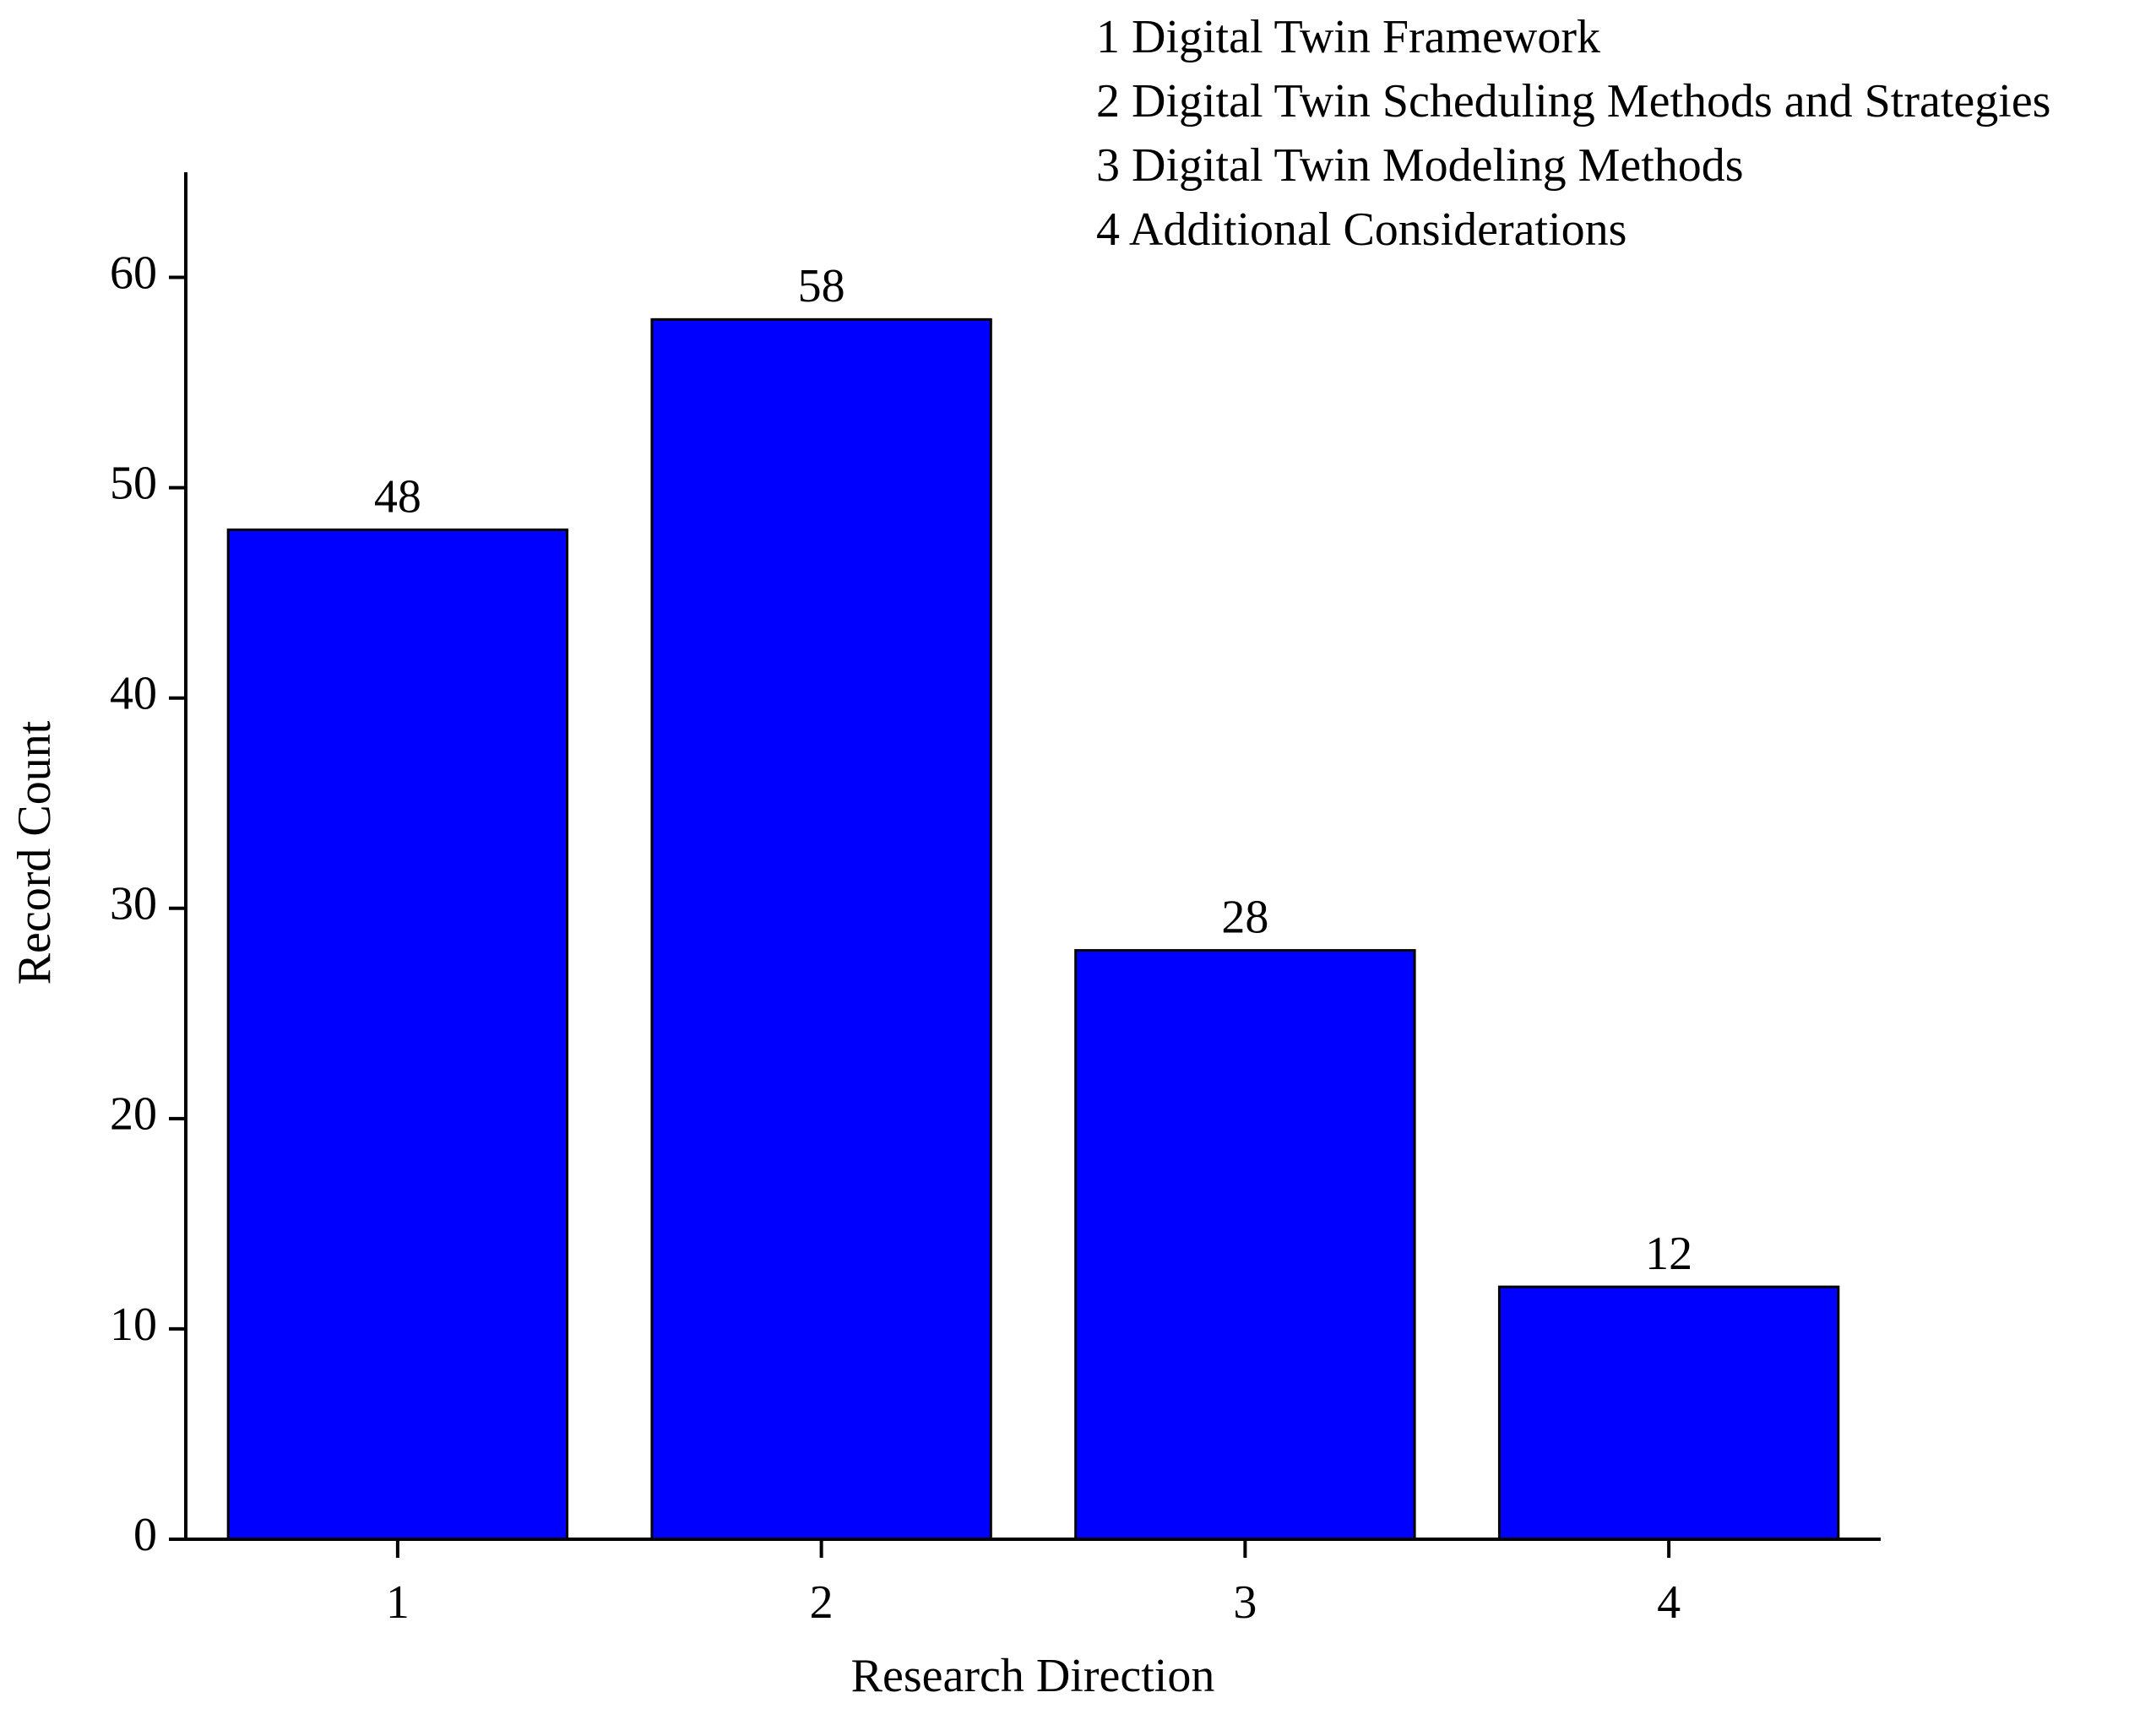  Describe the element at coordinates (1348, 37) in the screenshot. I see `note: 1 Digital Twin Framework` at that location.